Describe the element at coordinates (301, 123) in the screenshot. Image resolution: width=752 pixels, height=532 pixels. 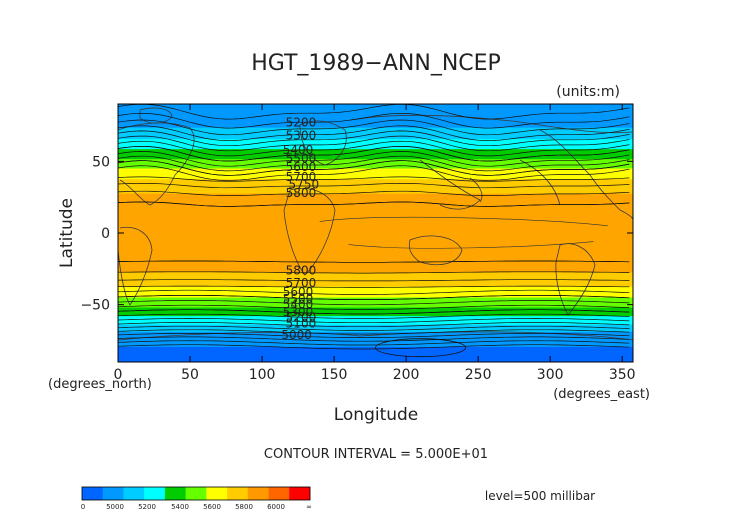
I see `contour-label: 5200` at that location.